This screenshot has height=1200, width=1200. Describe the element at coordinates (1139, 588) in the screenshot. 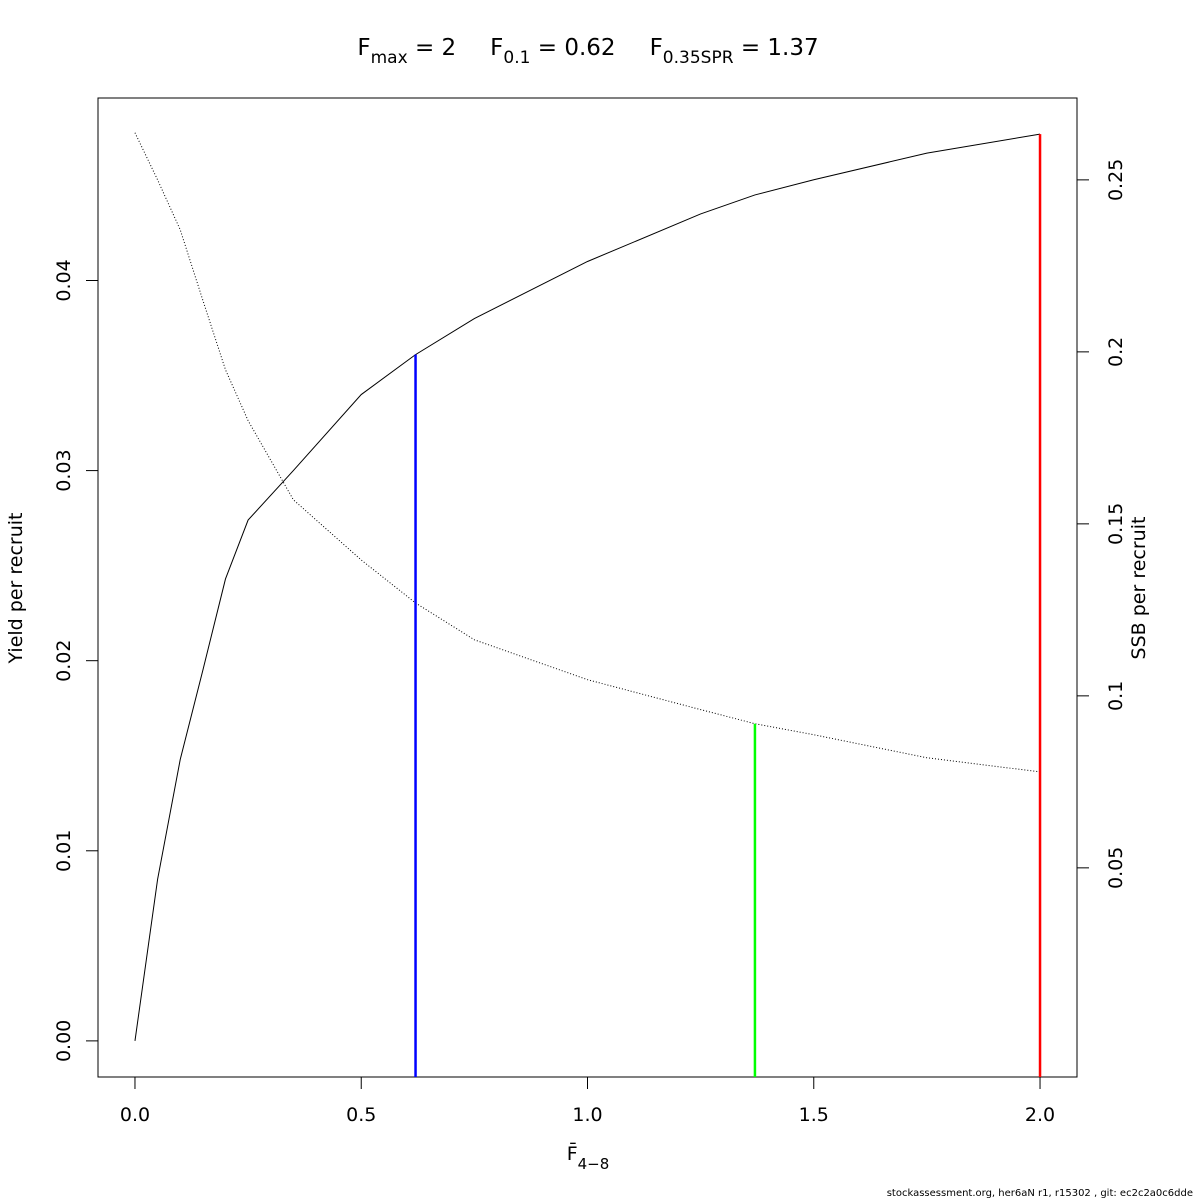

I see `y2-axis-label: SSB per recruit` at that location.